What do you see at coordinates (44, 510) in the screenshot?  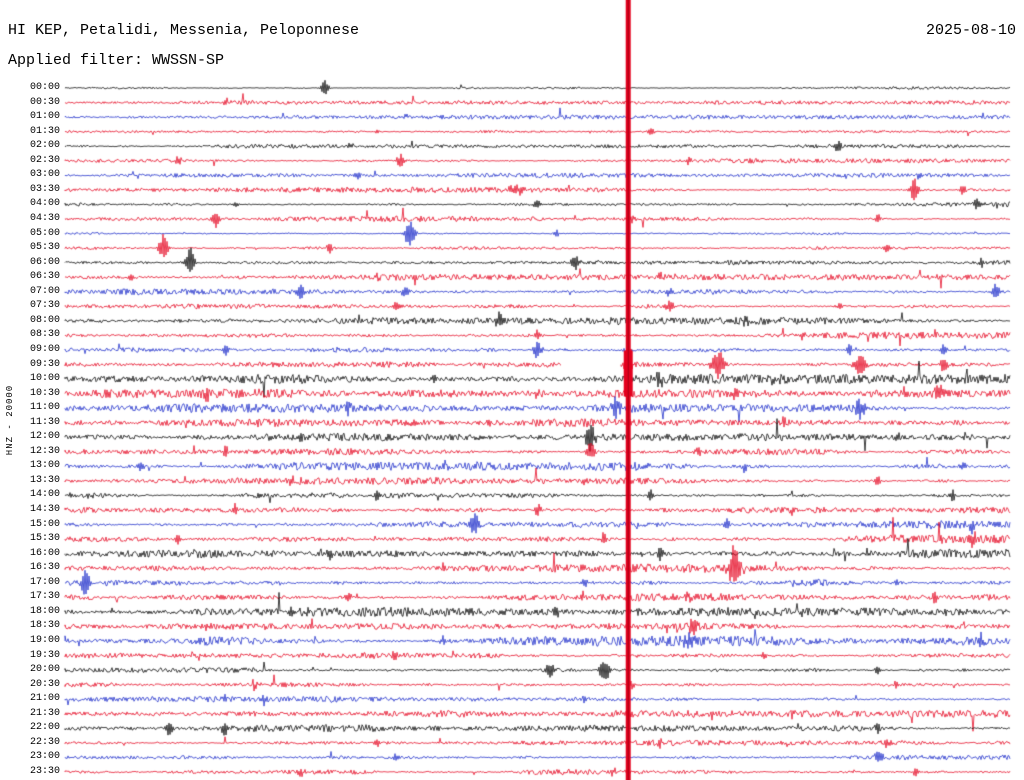 I see `trace-time-label: 14:30` at bounding box center [44, 510].